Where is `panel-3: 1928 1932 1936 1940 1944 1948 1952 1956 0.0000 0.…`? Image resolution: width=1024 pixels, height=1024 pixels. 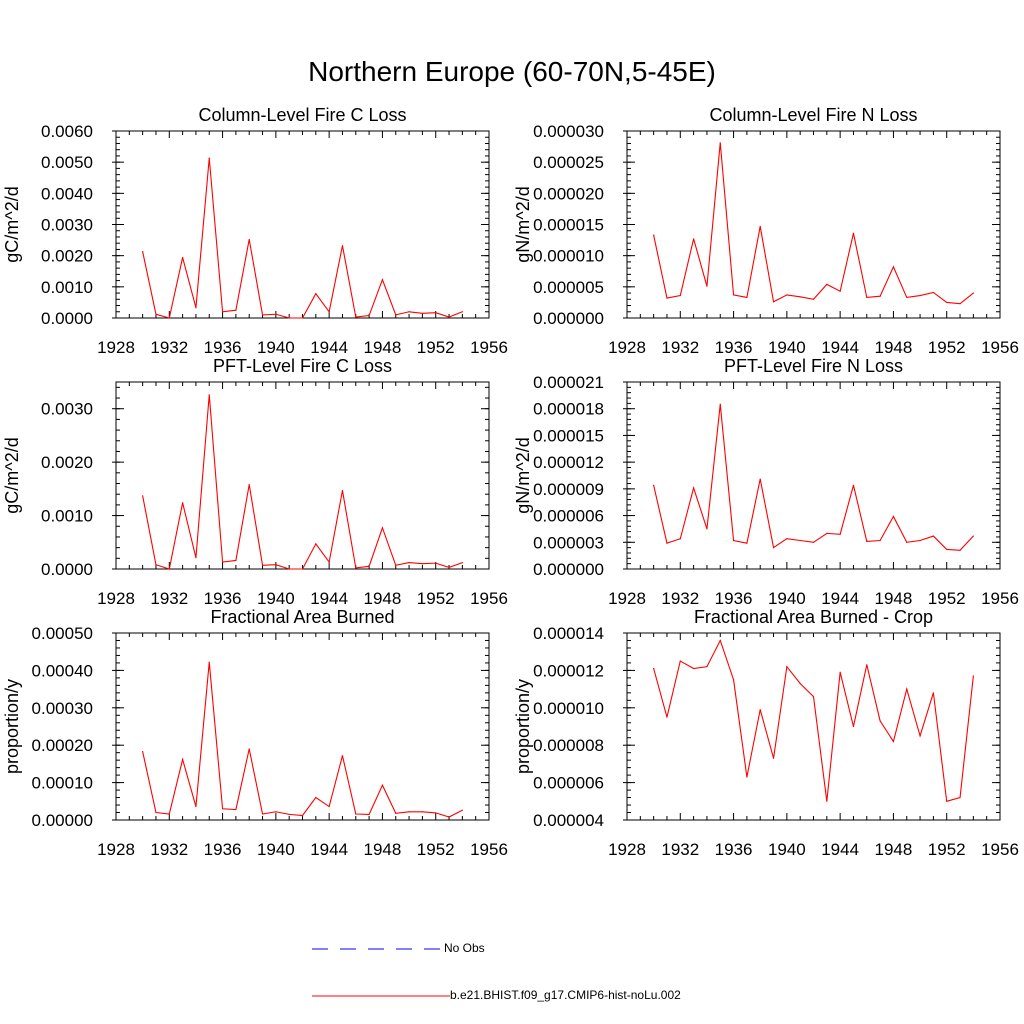
panel-3: 1928 1932 1936 1940 1944 1948 1952 1956 0.0000 0.… is located at coordinates (255, 482).